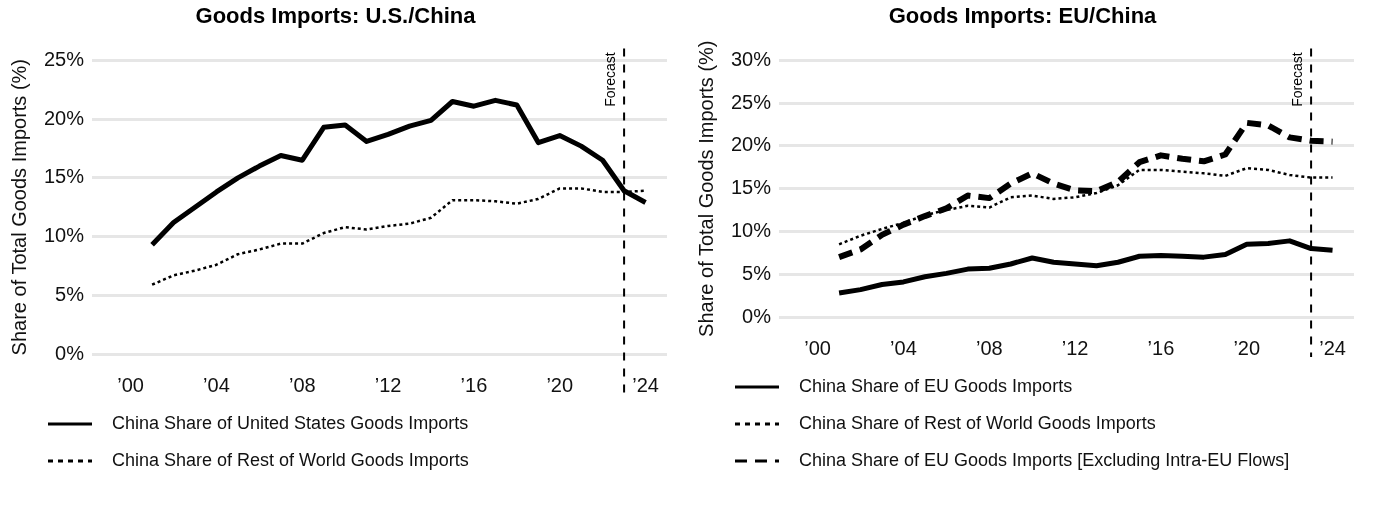 Image resolution: width=1375 pixels, height=522 pixels. What do you see at coordinates (1023, 16) in the screenshot?
I see `chart-title: Goods Imports: EU/China` at bounding box center [1023, 16].